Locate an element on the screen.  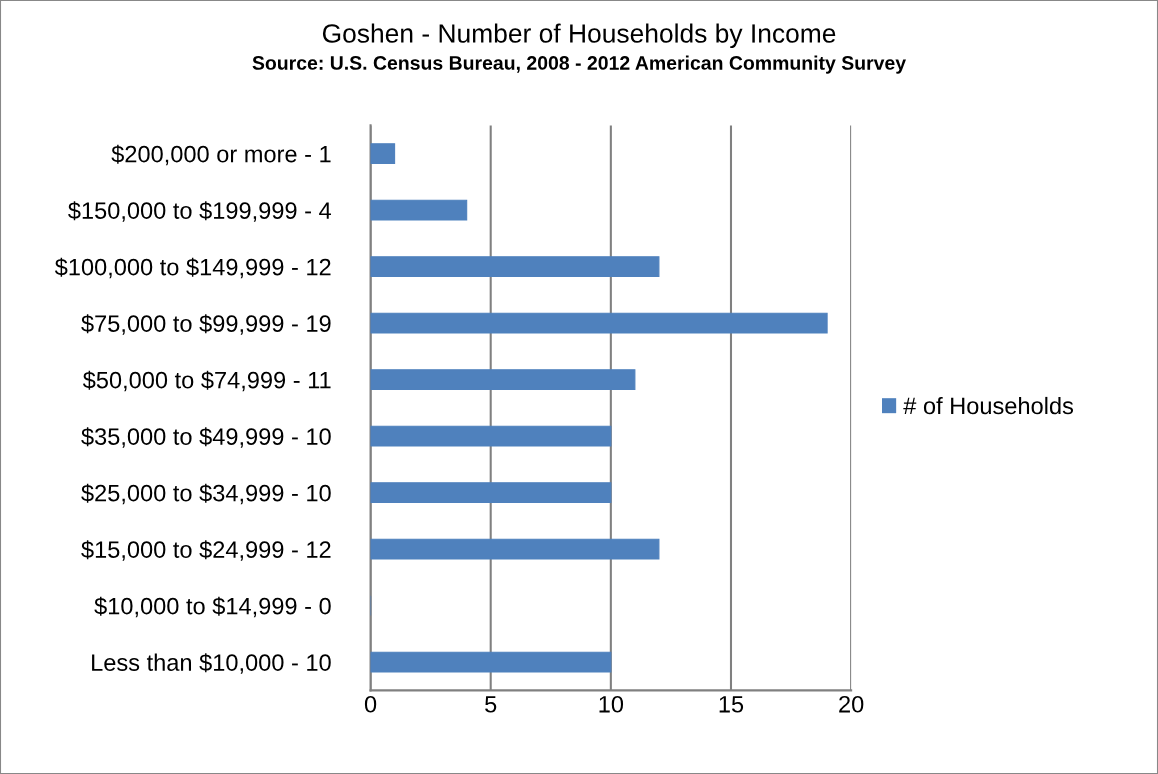
y-tick-label: $15,000 to $24,999 - 12 is located at coordinates (206, 550).